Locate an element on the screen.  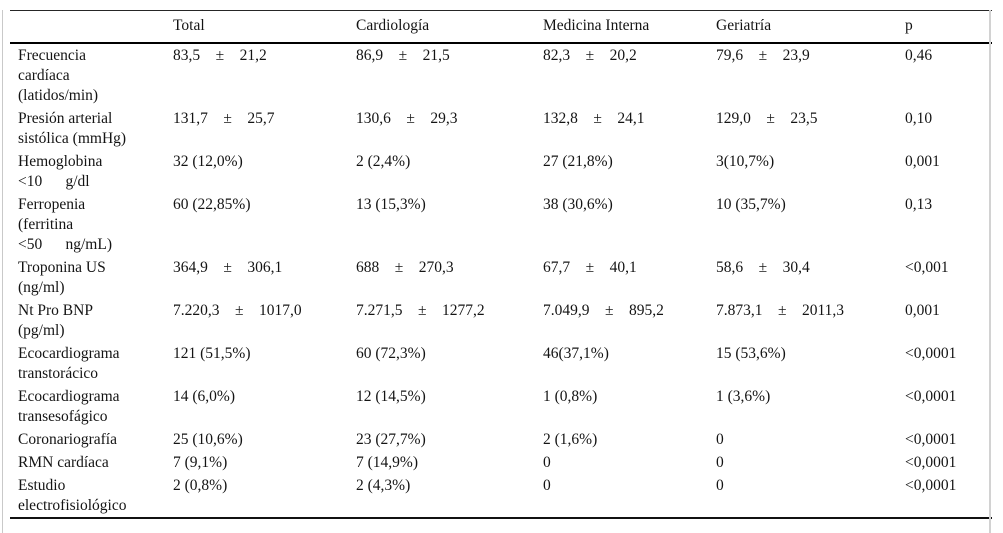
cell-value: 27 (21,8%) is located at coordinates (578, 161).